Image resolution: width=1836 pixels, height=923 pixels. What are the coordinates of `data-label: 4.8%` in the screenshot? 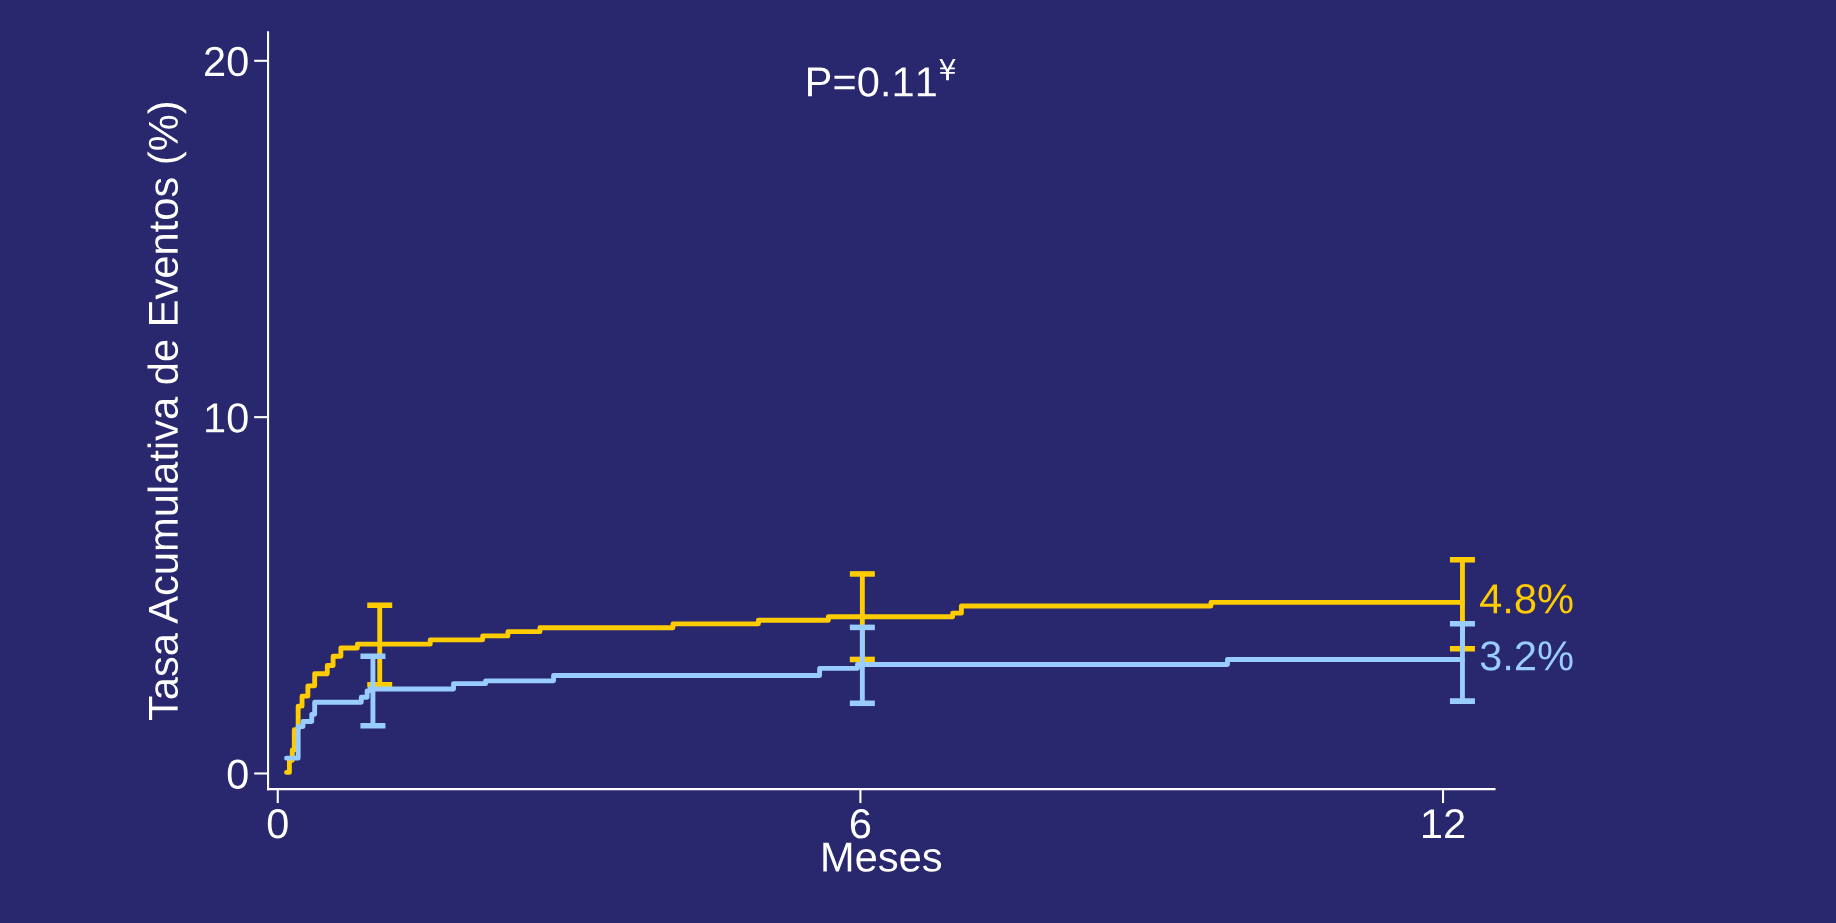 It's located at (1526, 599).